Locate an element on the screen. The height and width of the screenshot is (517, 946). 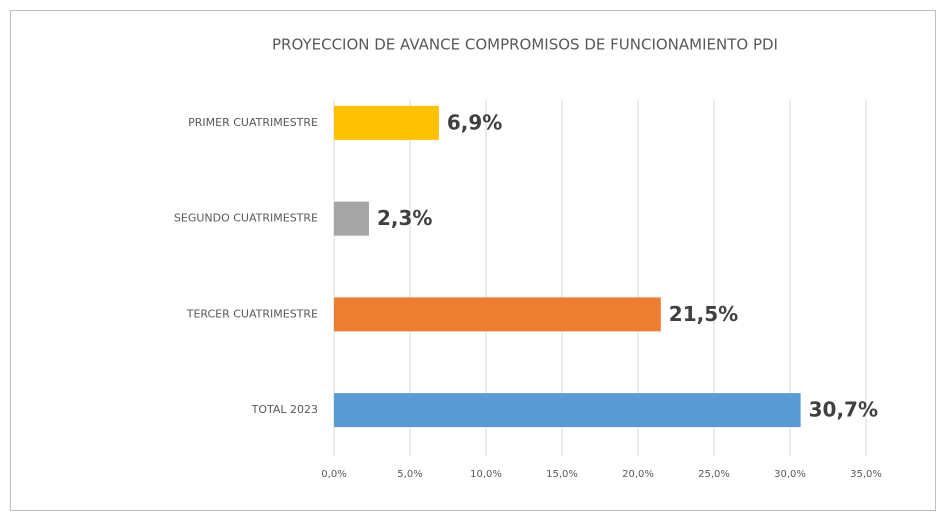
x-tick-label: 5,0% is located at coordinates (409, 474).